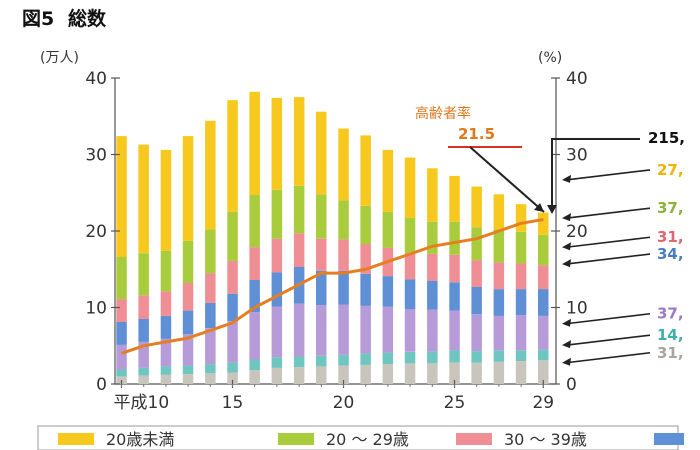  What do you see at coordinates (571, 385) in the screenshot?
I see `right-tick-label: 0` at bounding box center [571, 385].